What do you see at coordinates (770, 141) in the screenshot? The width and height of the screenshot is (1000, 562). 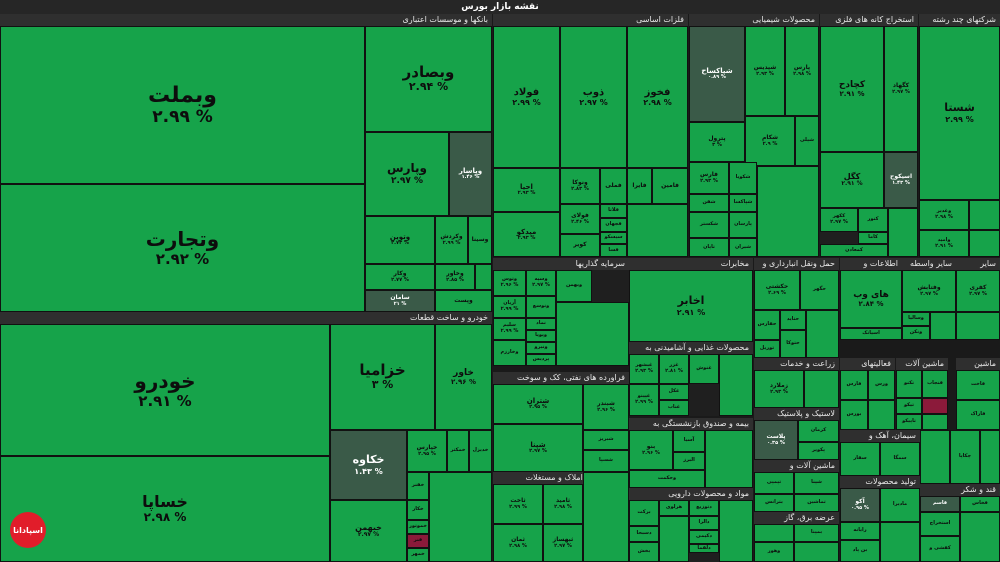 I see `stock-tile: شکام ۲.۹ %` at bounding box center [770, 141].